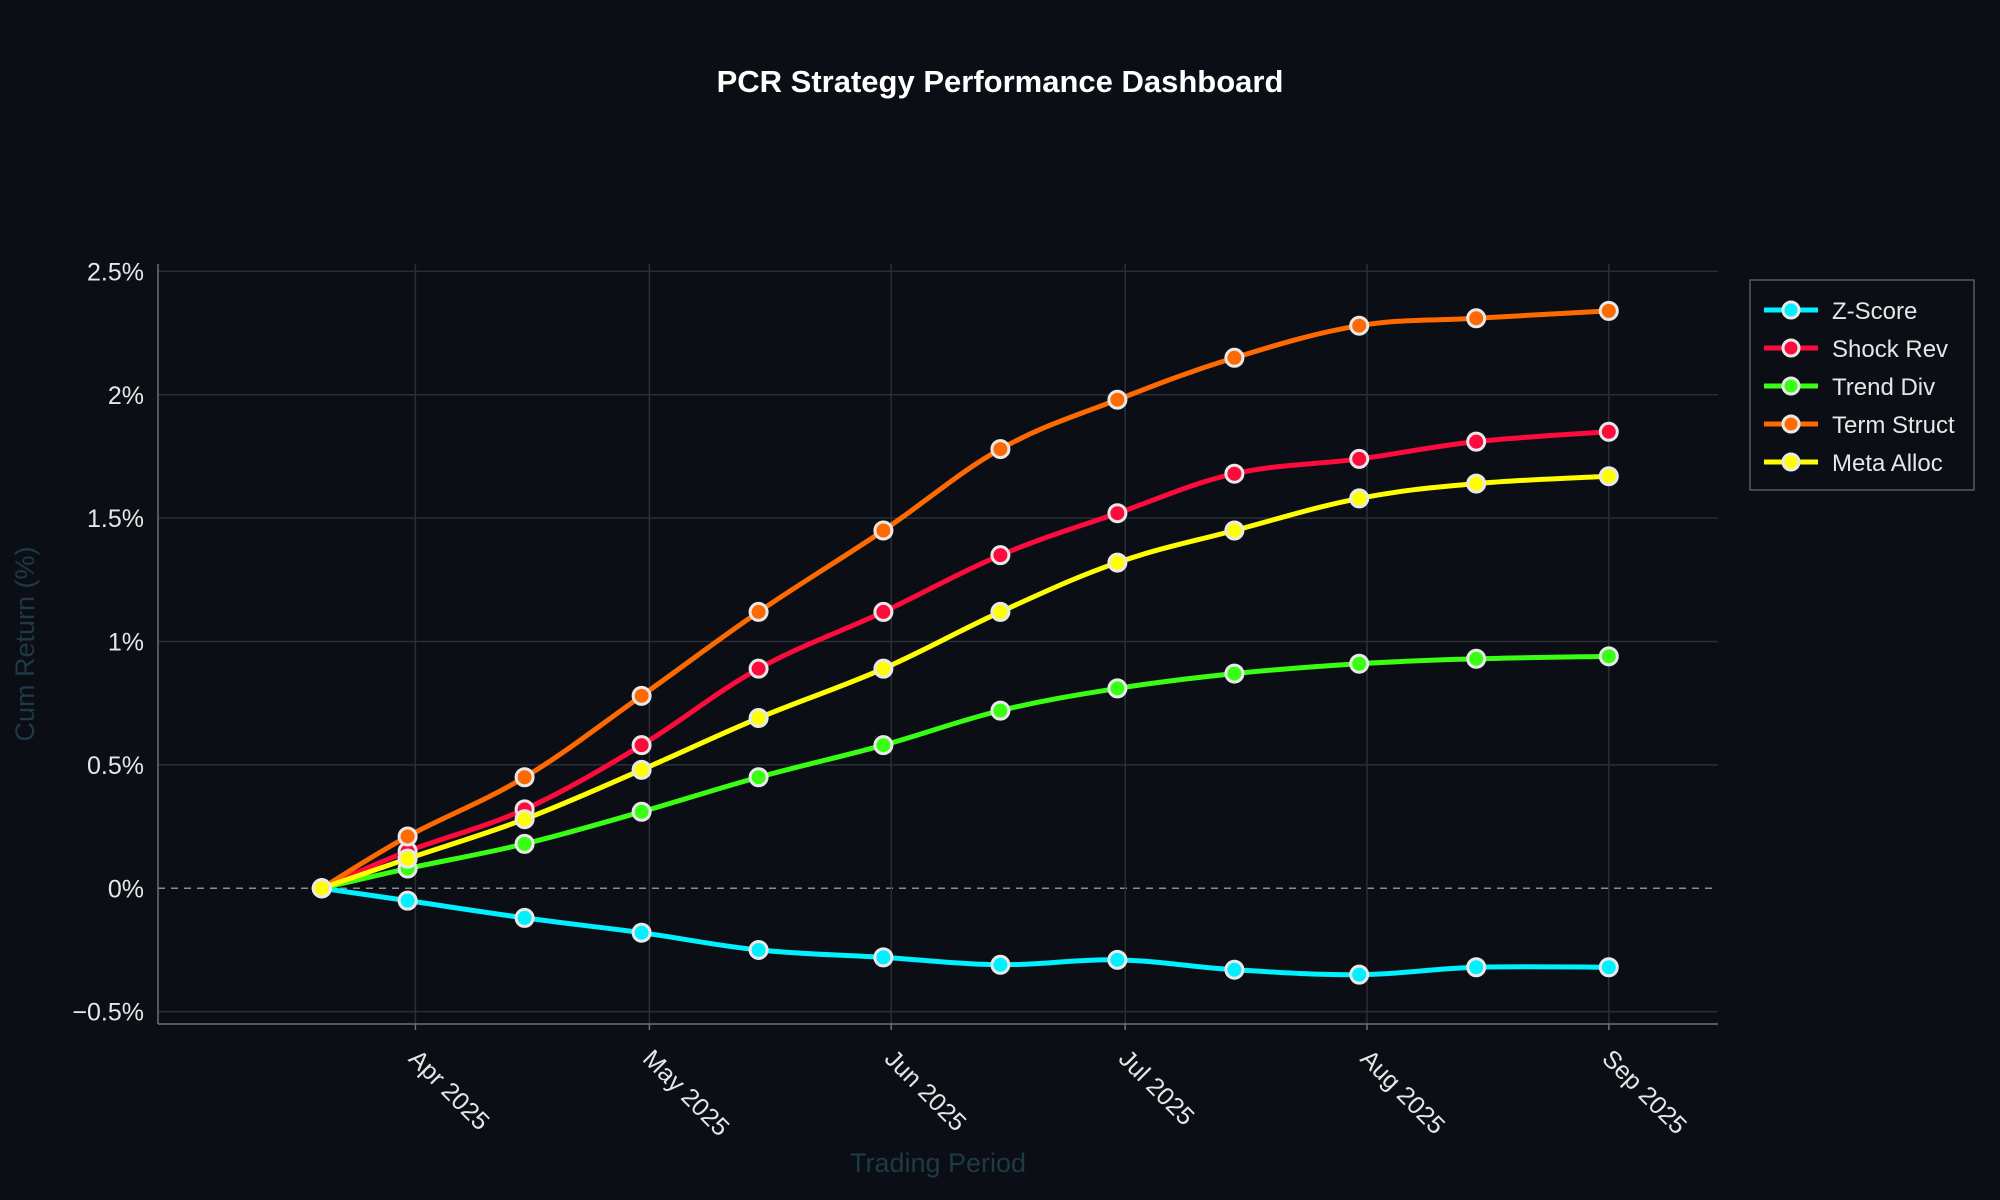  What do you see at coordinates (1887, 463) in the screenshot?
I see `legend-label: Meta Alloc` at bounding box center [1887, 463].